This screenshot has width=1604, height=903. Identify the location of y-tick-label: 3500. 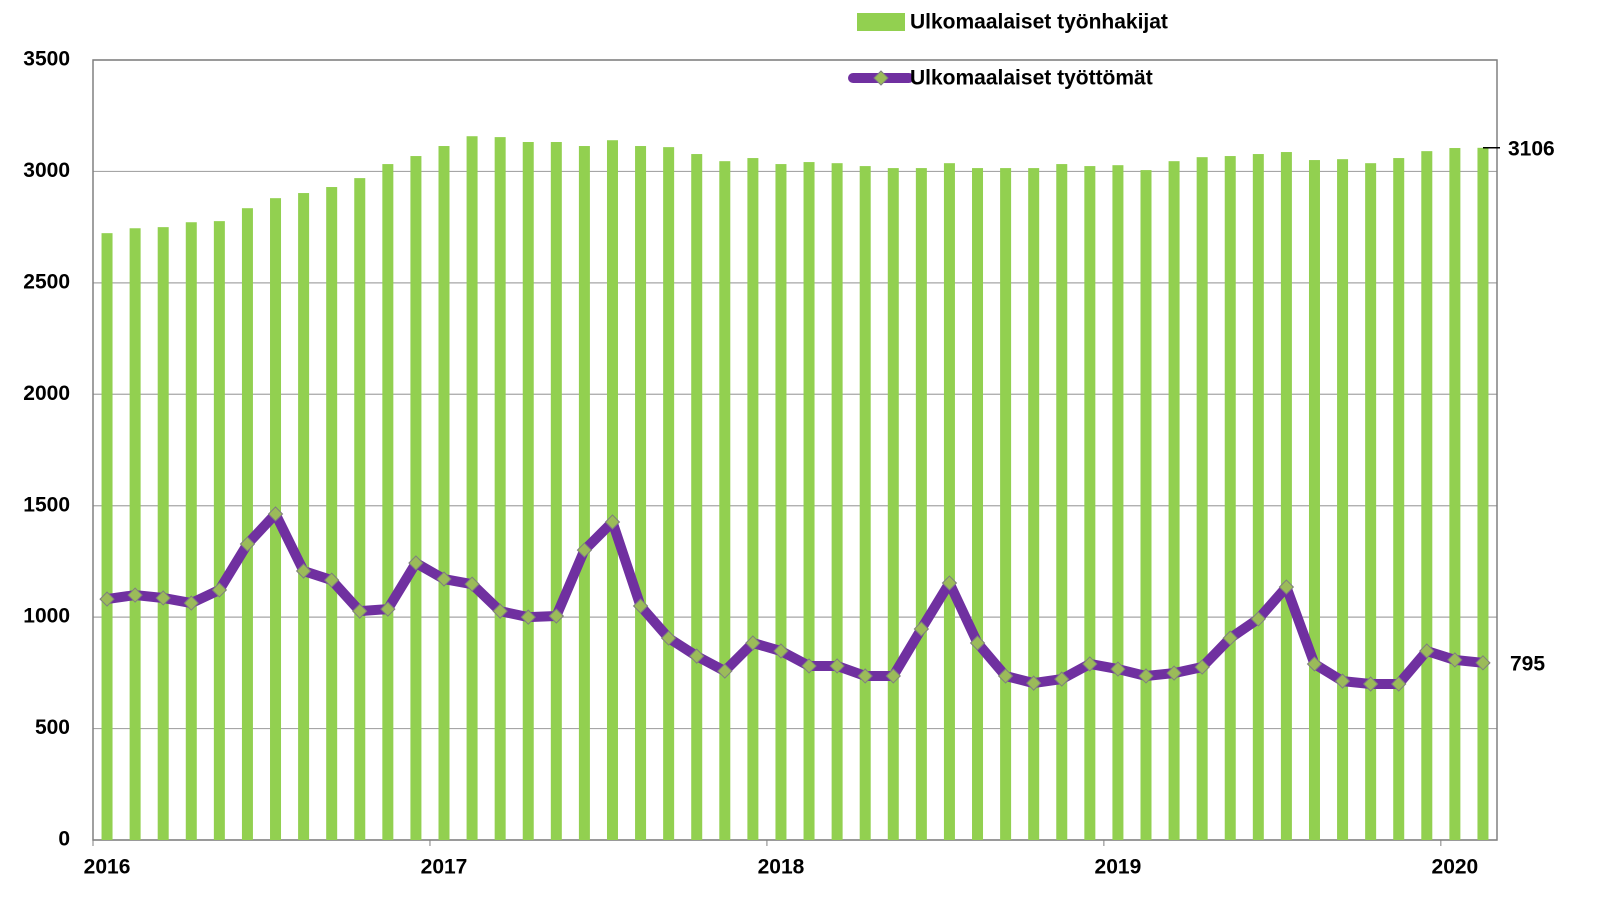
(46, 59).